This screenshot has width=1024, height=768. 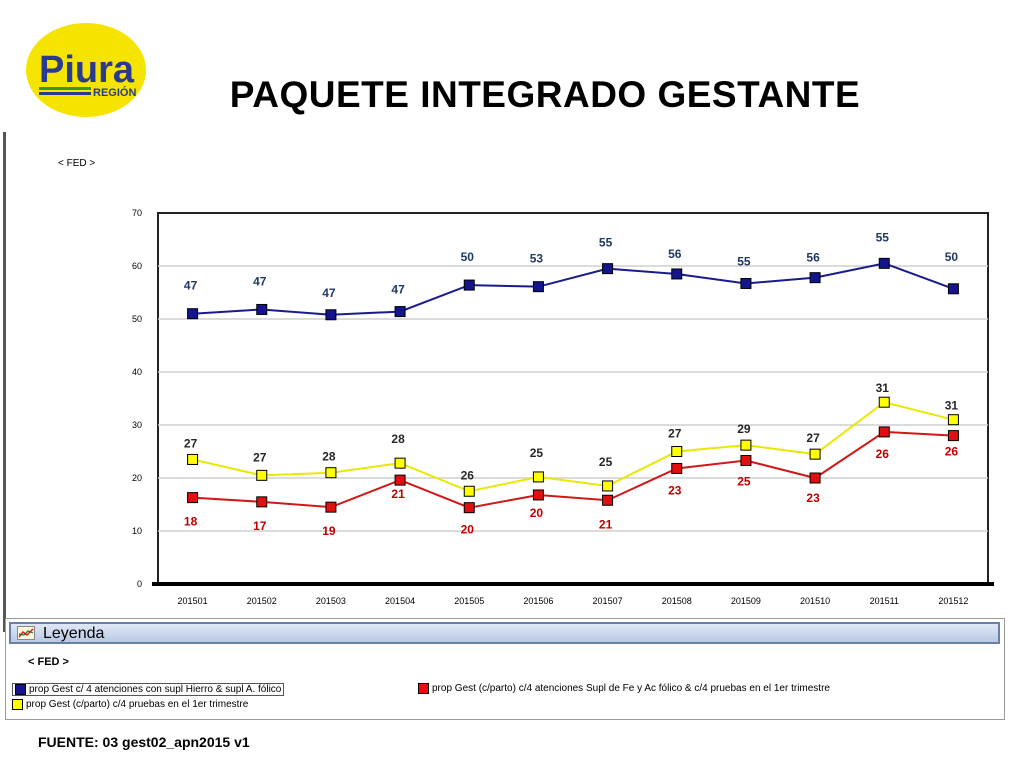 What do you see at coordinates (137, 425) in the screenshot?
I see `y-tick-label: 30` at bounding box center [137, 425].